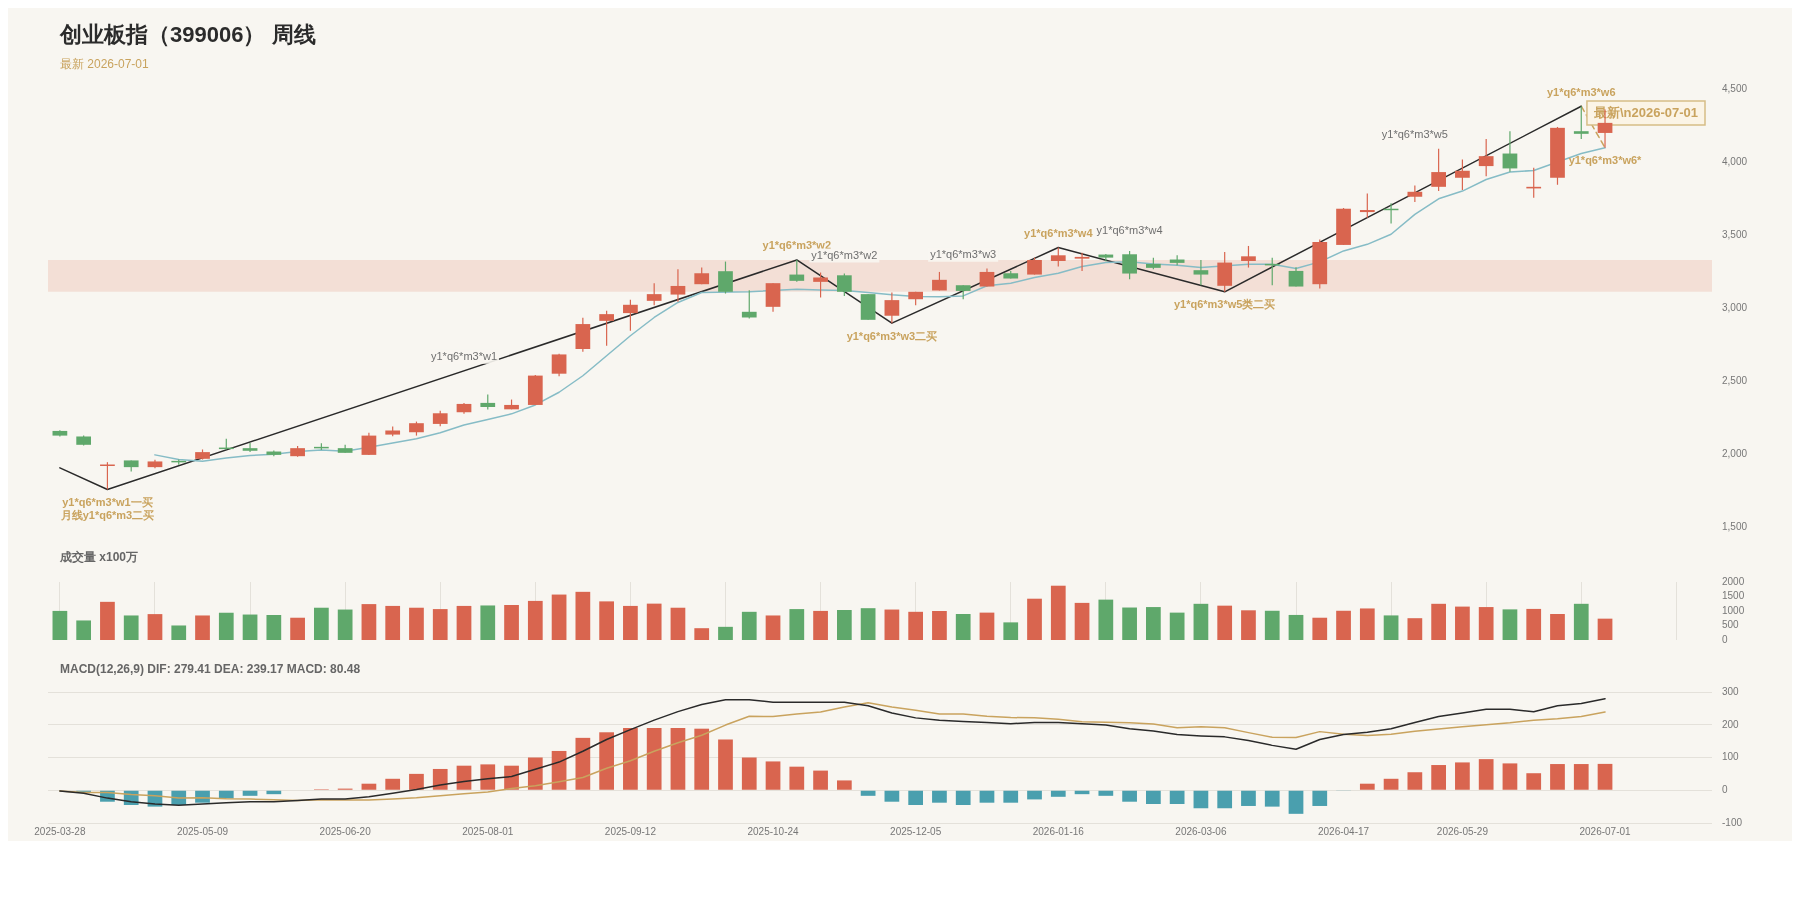  Describe the element at coordinates (1733, 596) in the screenshot. I see `y-tick-label: 1500` at that location.